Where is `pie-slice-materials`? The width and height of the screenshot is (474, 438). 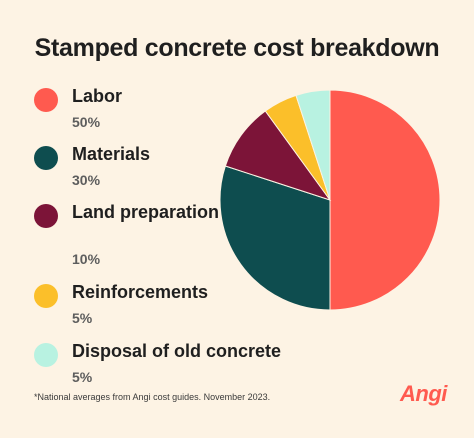
pie-slice-materials is located at coordinates (275, 238).